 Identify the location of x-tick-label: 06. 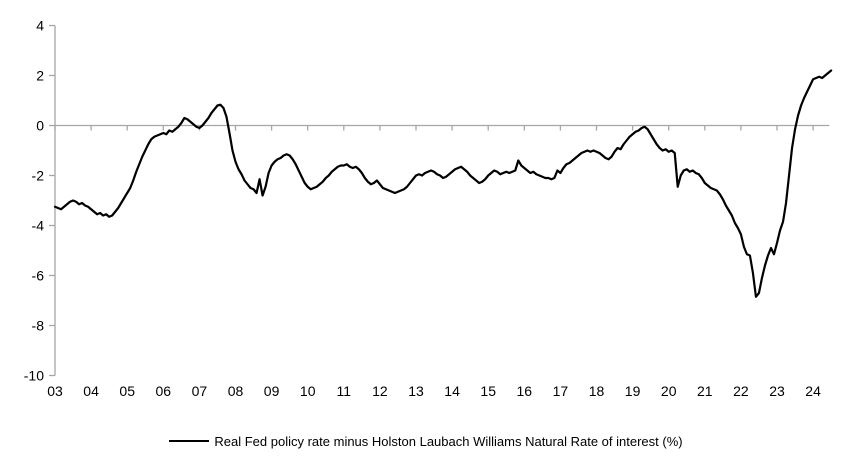
(164, 391).